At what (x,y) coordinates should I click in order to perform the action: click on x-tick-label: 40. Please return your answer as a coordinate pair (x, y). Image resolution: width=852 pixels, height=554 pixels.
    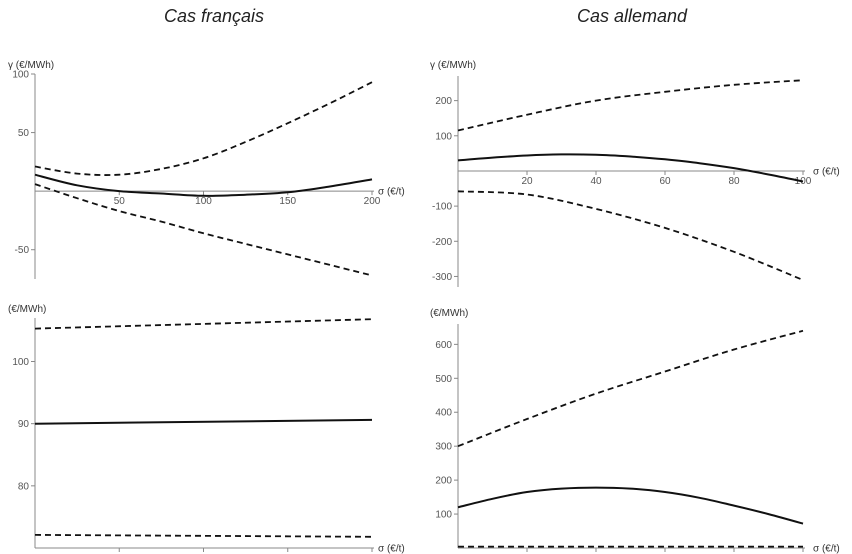
    Looking at the image, I should click on (596, 181).